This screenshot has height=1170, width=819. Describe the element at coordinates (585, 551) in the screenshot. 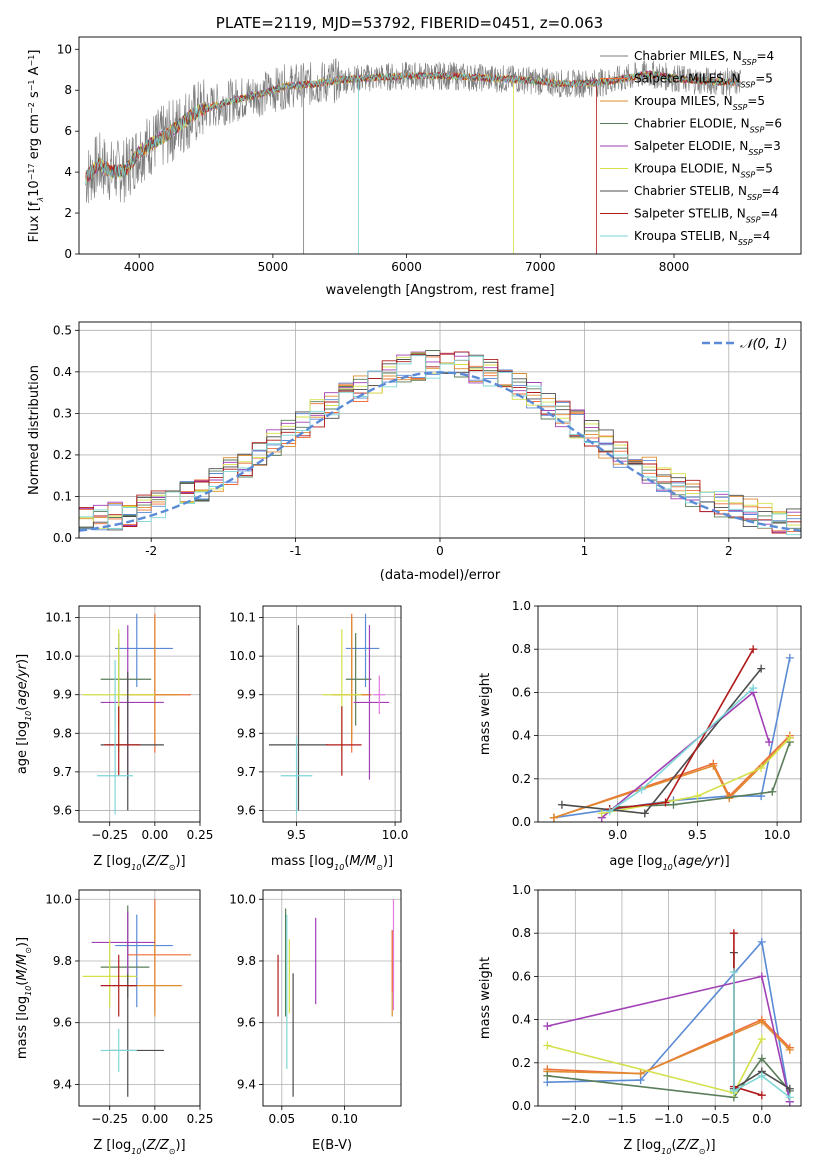

I see `x-tick-label: 1` at that location.